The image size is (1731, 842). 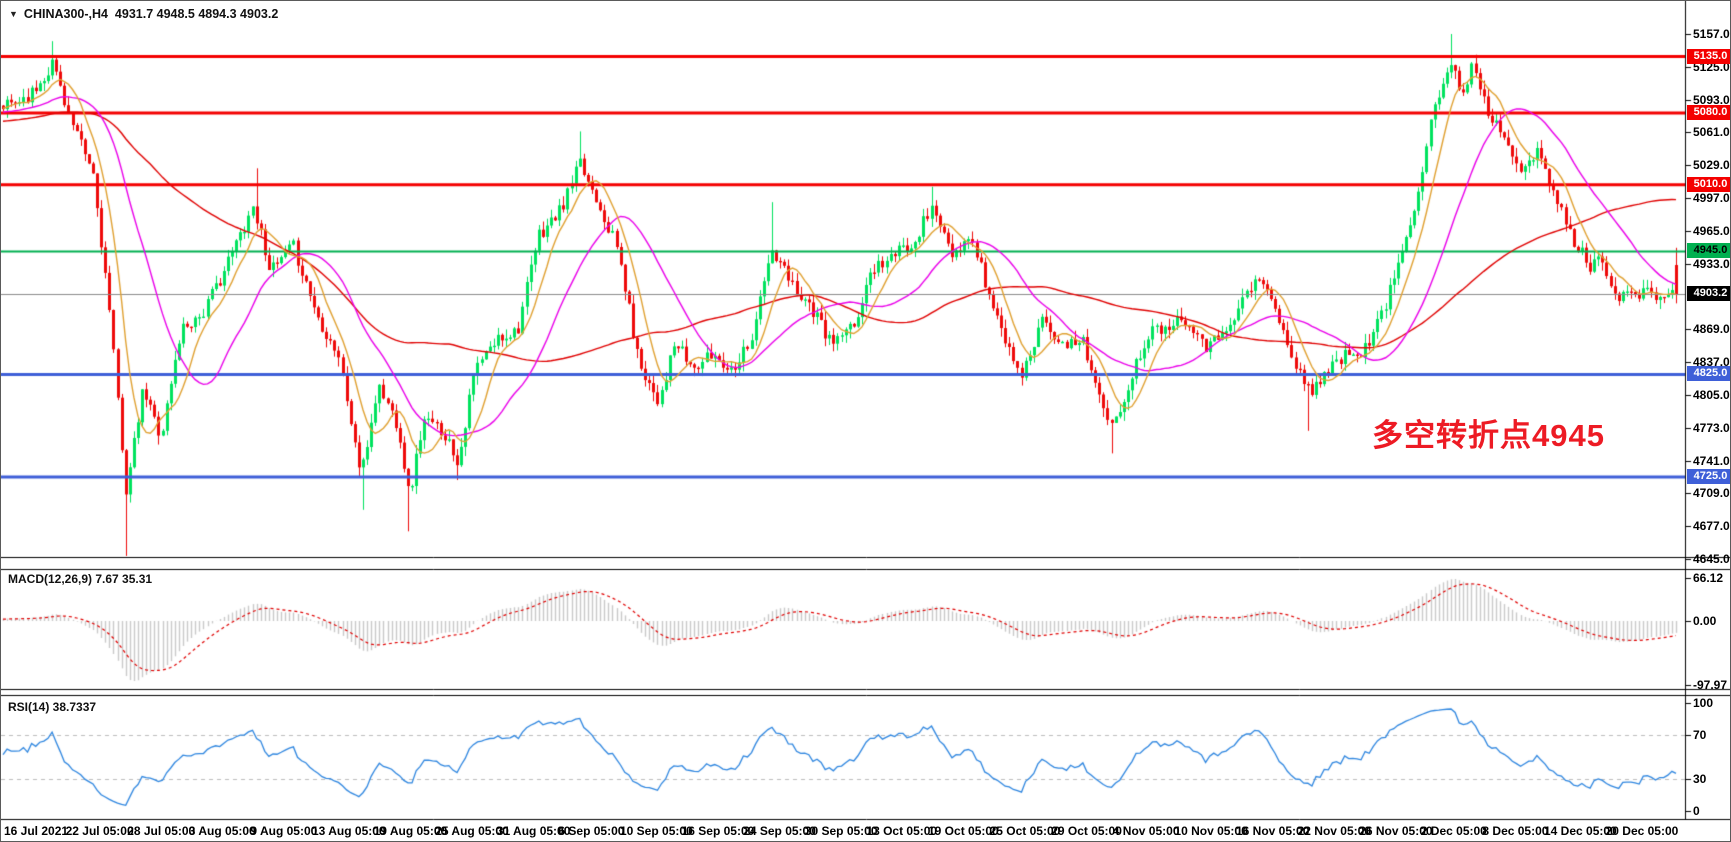 What do you see at coordinates (1711, 132) in the screenshot?
I see `price-axis-tick-label: 5061.0` at bounding box center [1711, 132].